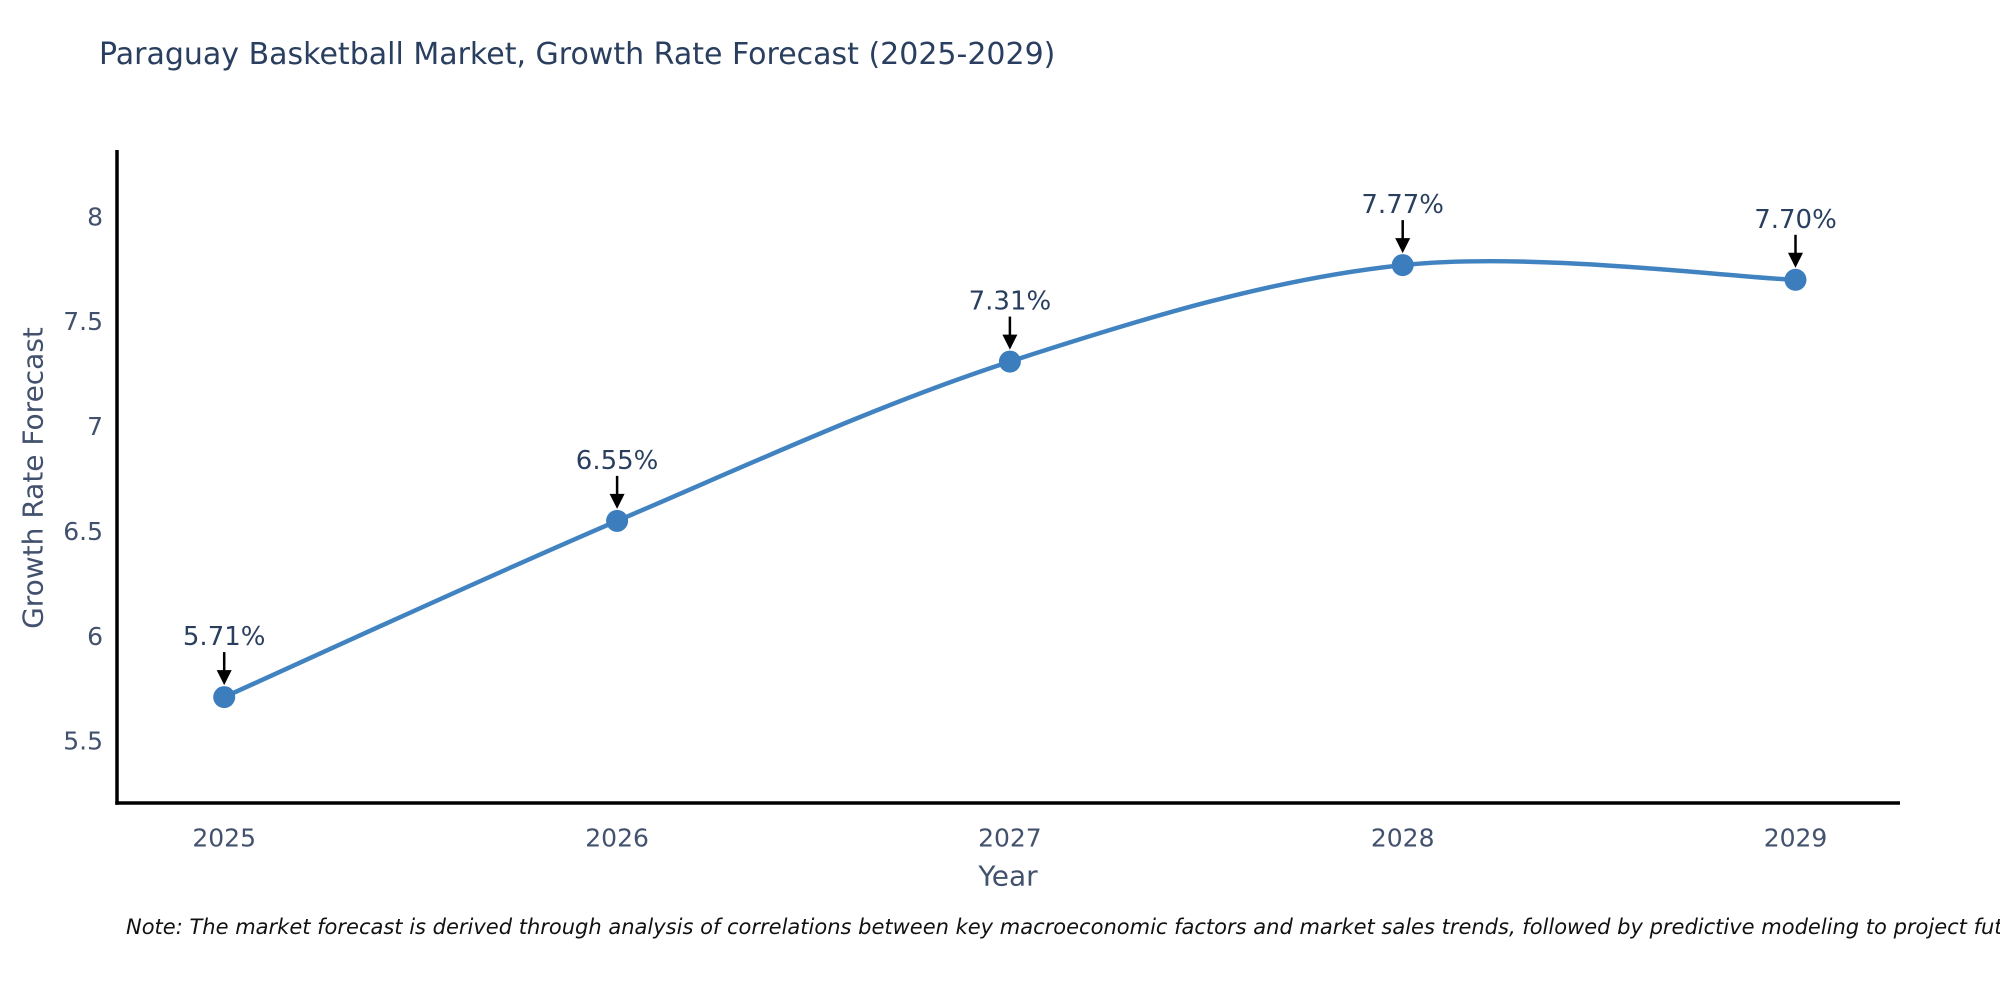  I want to click on data-point-label: 7.70%, so click(1795, 220).